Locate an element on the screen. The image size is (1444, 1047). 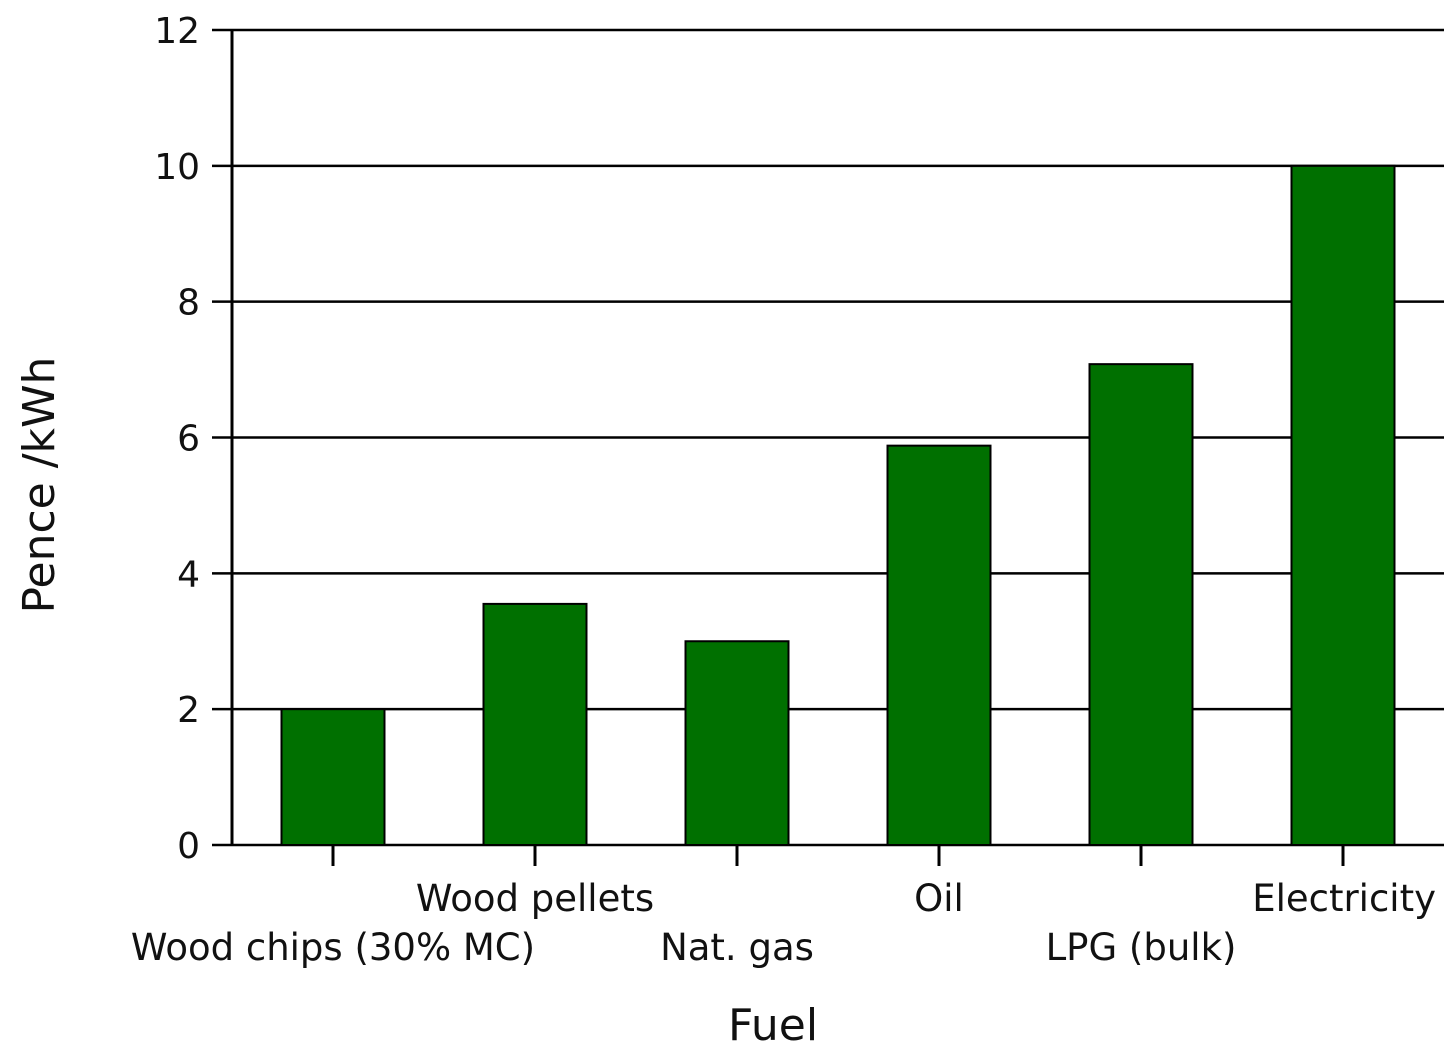
x-category-label: Wood pellets is located at coordinates (535, 898).